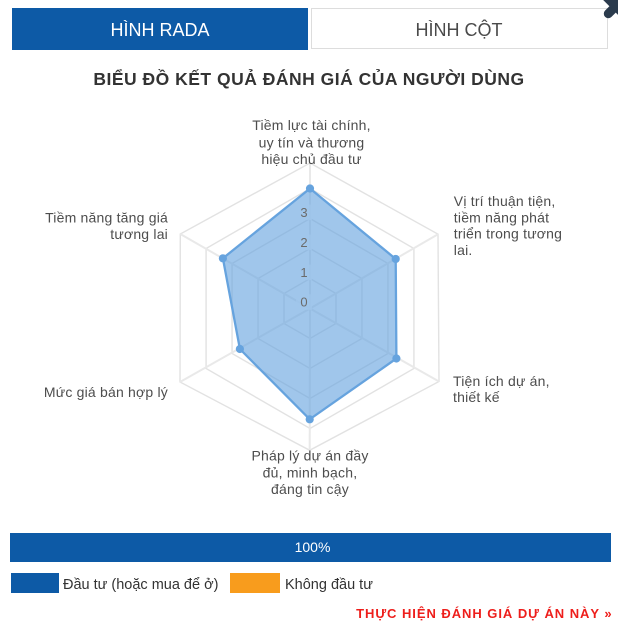 The image size is (618, 633). What do you see at coordinates (505, 201) in the screenshot?
I see `svg-text: Vị trí thuận tiện,` at bounding box center [505, 201].